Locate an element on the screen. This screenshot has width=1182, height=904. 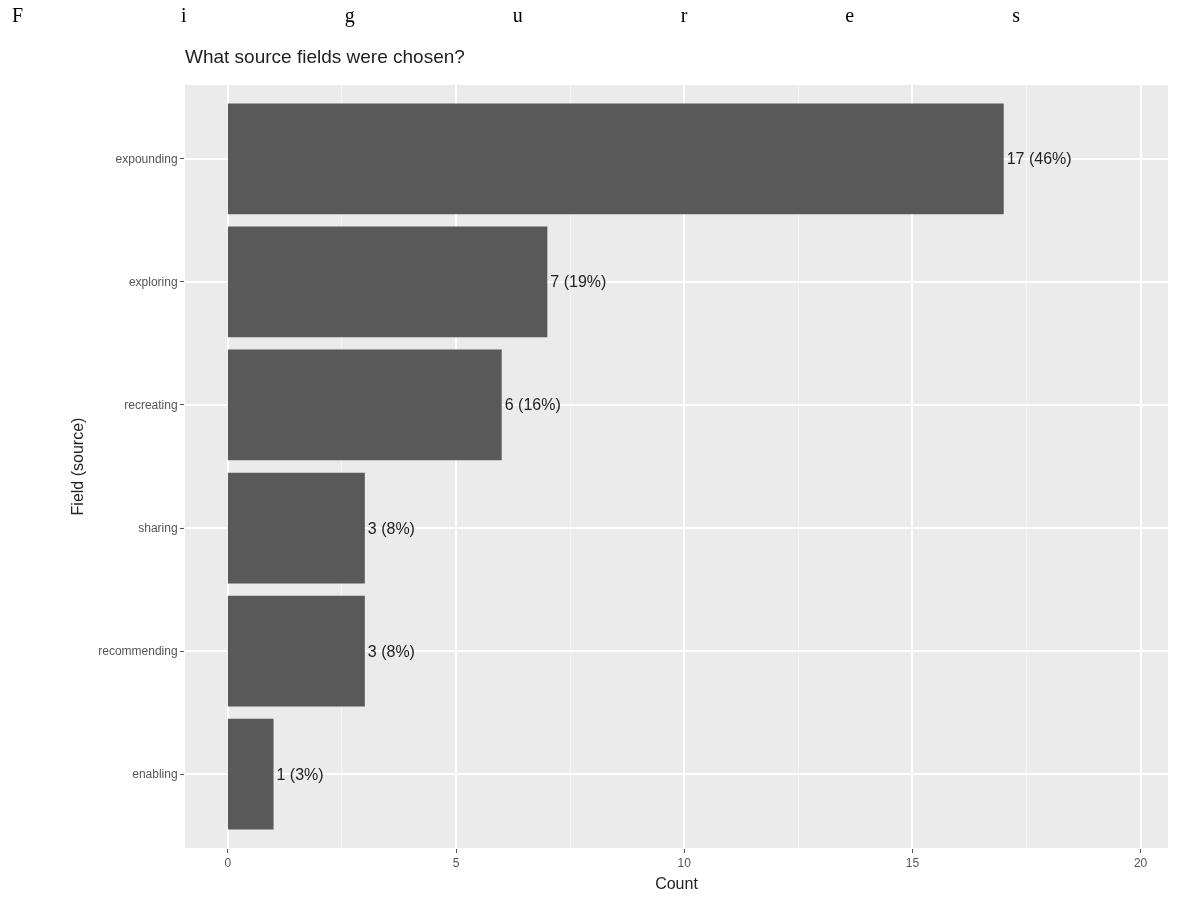
x-axis-title: Count is located at coordinates (677, 884).